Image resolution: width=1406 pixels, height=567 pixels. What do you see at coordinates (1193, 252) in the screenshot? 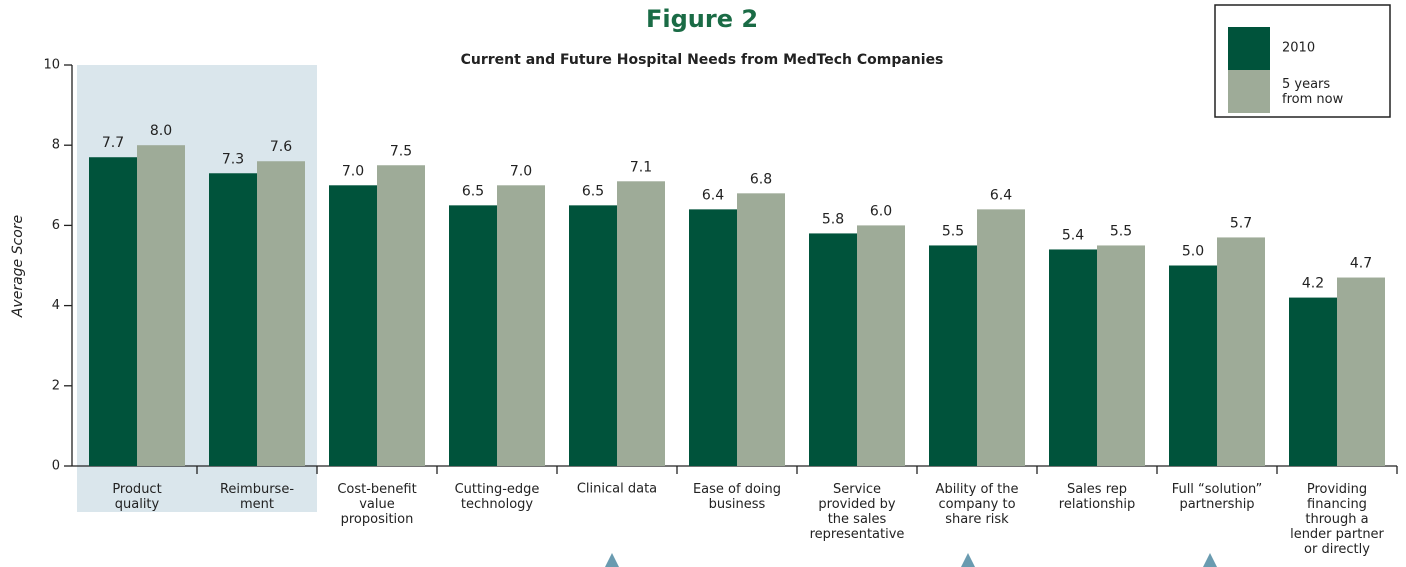
I see `value-label: 5.0` at bounding box center [1193, 252].